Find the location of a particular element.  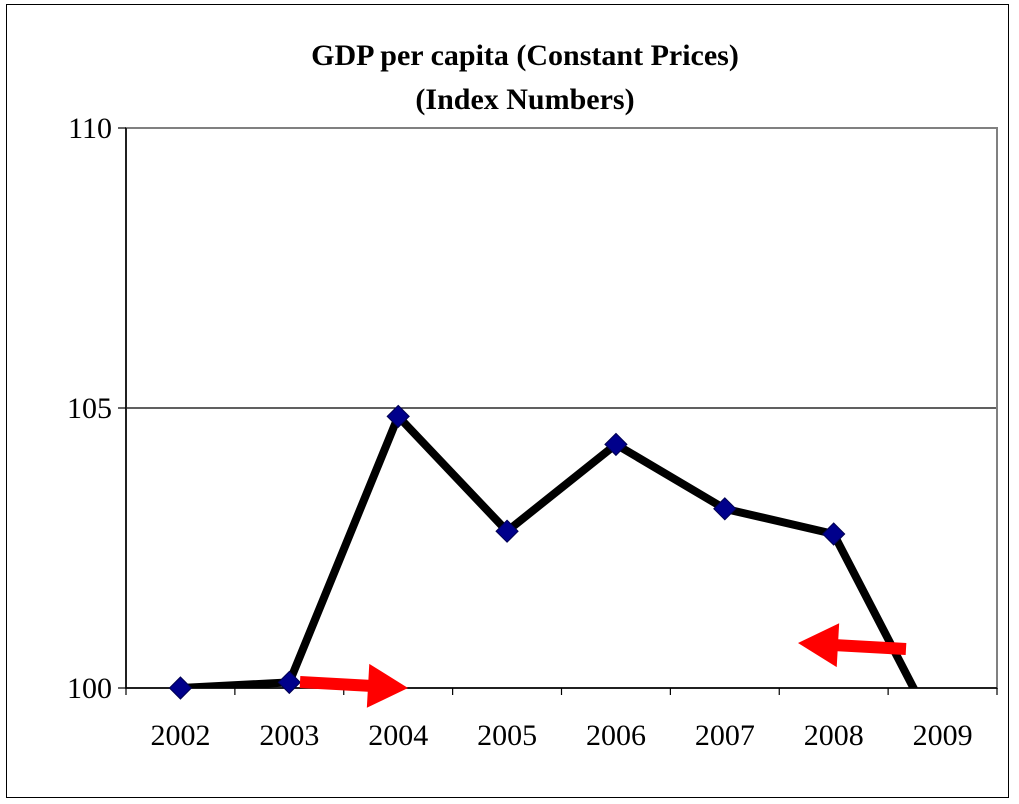

data-point-2004 is located at coordinates (398, 416).